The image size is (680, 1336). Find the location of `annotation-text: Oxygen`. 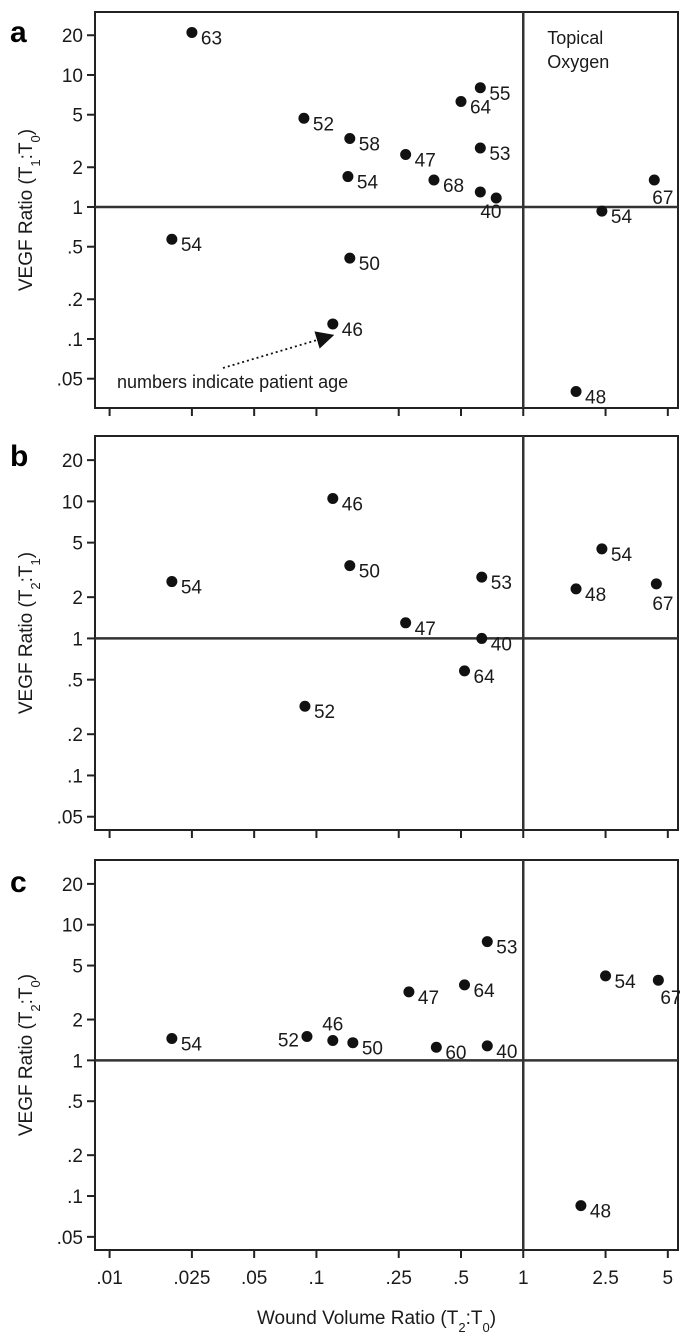

annotation-text: Oxygen is located at coordinates (578, 62).